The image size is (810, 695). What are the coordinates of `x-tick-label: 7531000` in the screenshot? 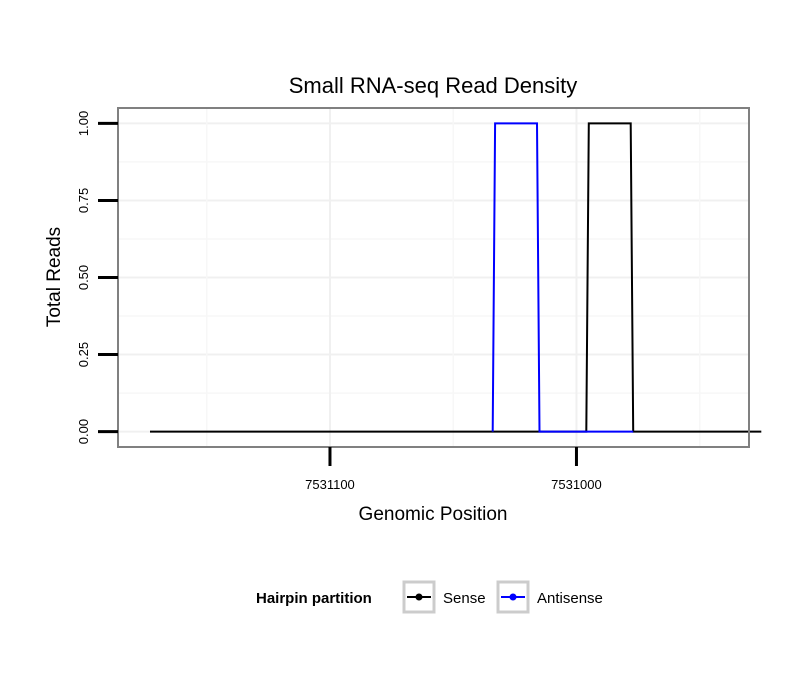 It's located at (576, 484).